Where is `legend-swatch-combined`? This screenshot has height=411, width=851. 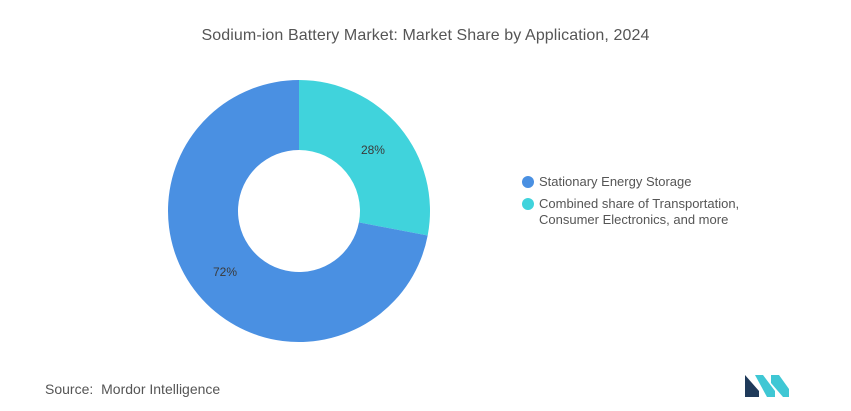 legend-swatch-combined is located at coordinates (528, 204).